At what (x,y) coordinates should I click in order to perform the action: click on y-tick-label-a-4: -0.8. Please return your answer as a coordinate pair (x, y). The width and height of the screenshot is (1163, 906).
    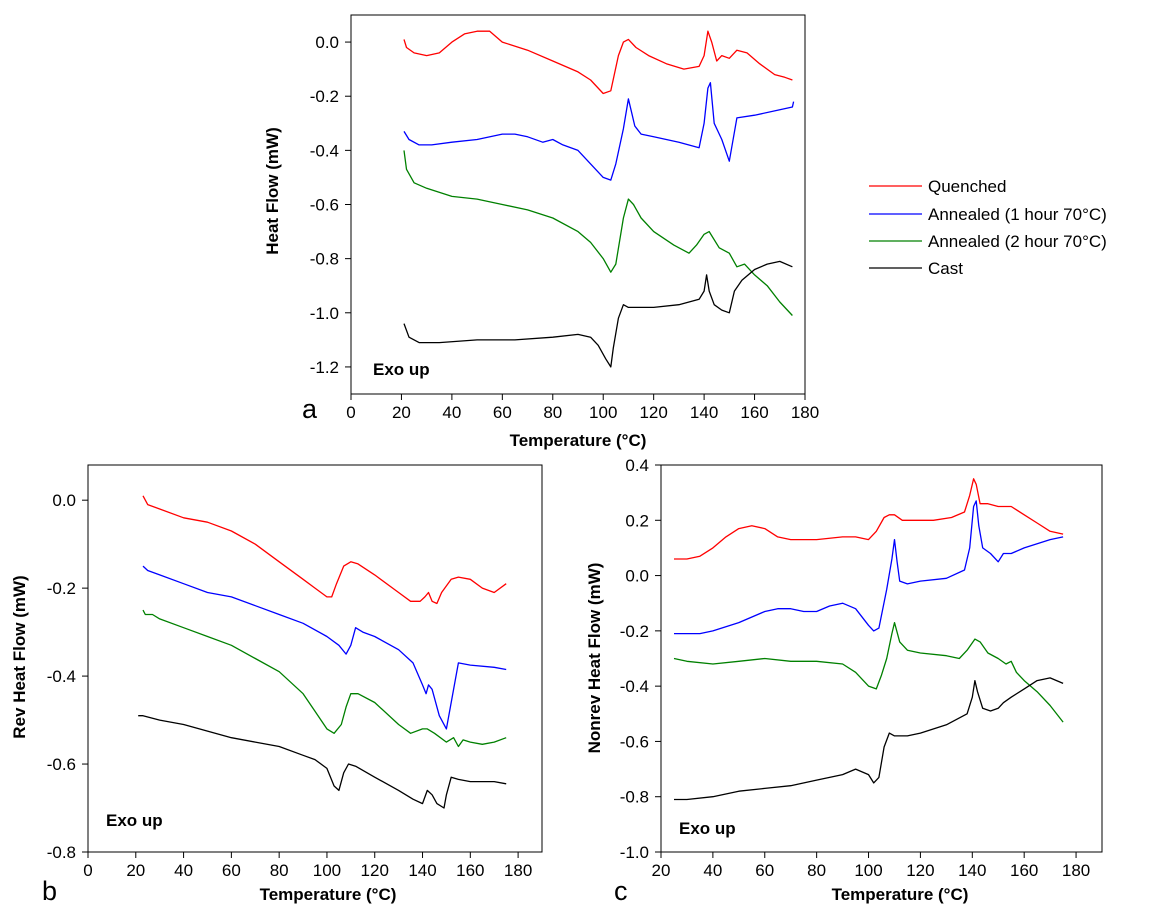
    Looking at the image, I should click on (324, 259).